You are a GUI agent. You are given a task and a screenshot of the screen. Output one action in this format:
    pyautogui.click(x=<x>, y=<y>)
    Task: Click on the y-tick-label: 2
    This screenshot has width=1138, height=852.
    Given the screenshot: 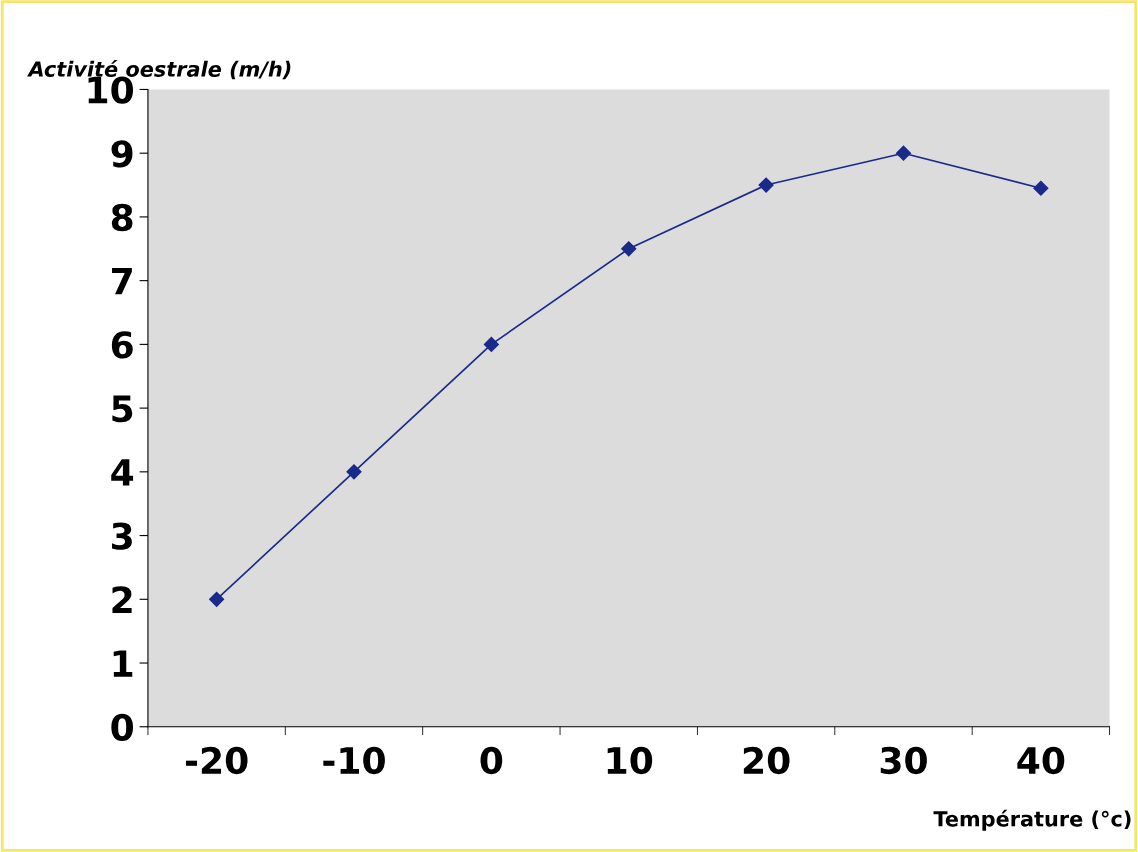 What is the action you would take?
    pyautogui.click(x=122, y=600)
    